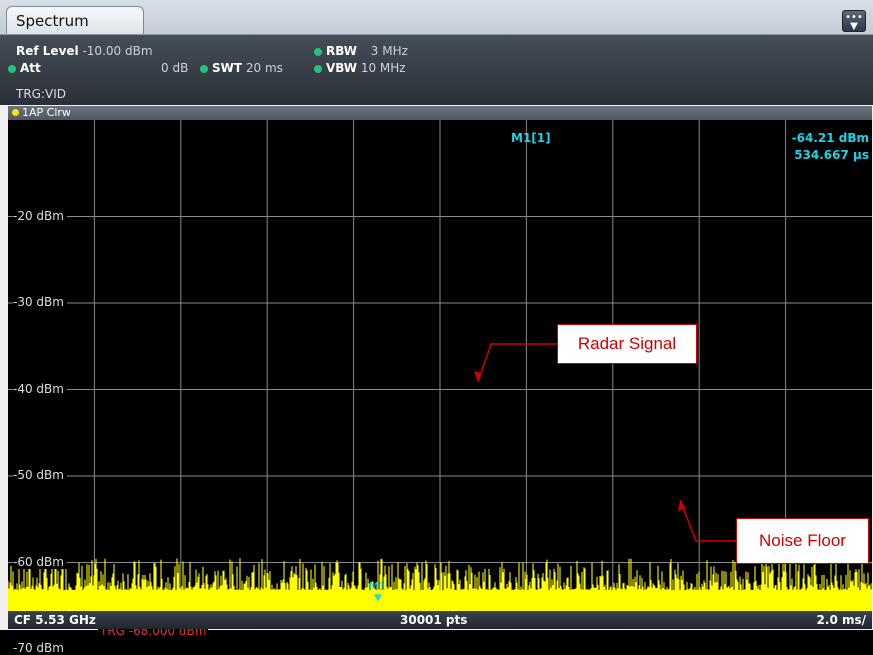  I want to click on ref-level-setting: Ref Level -10.00 dBm, so click(84, 51).